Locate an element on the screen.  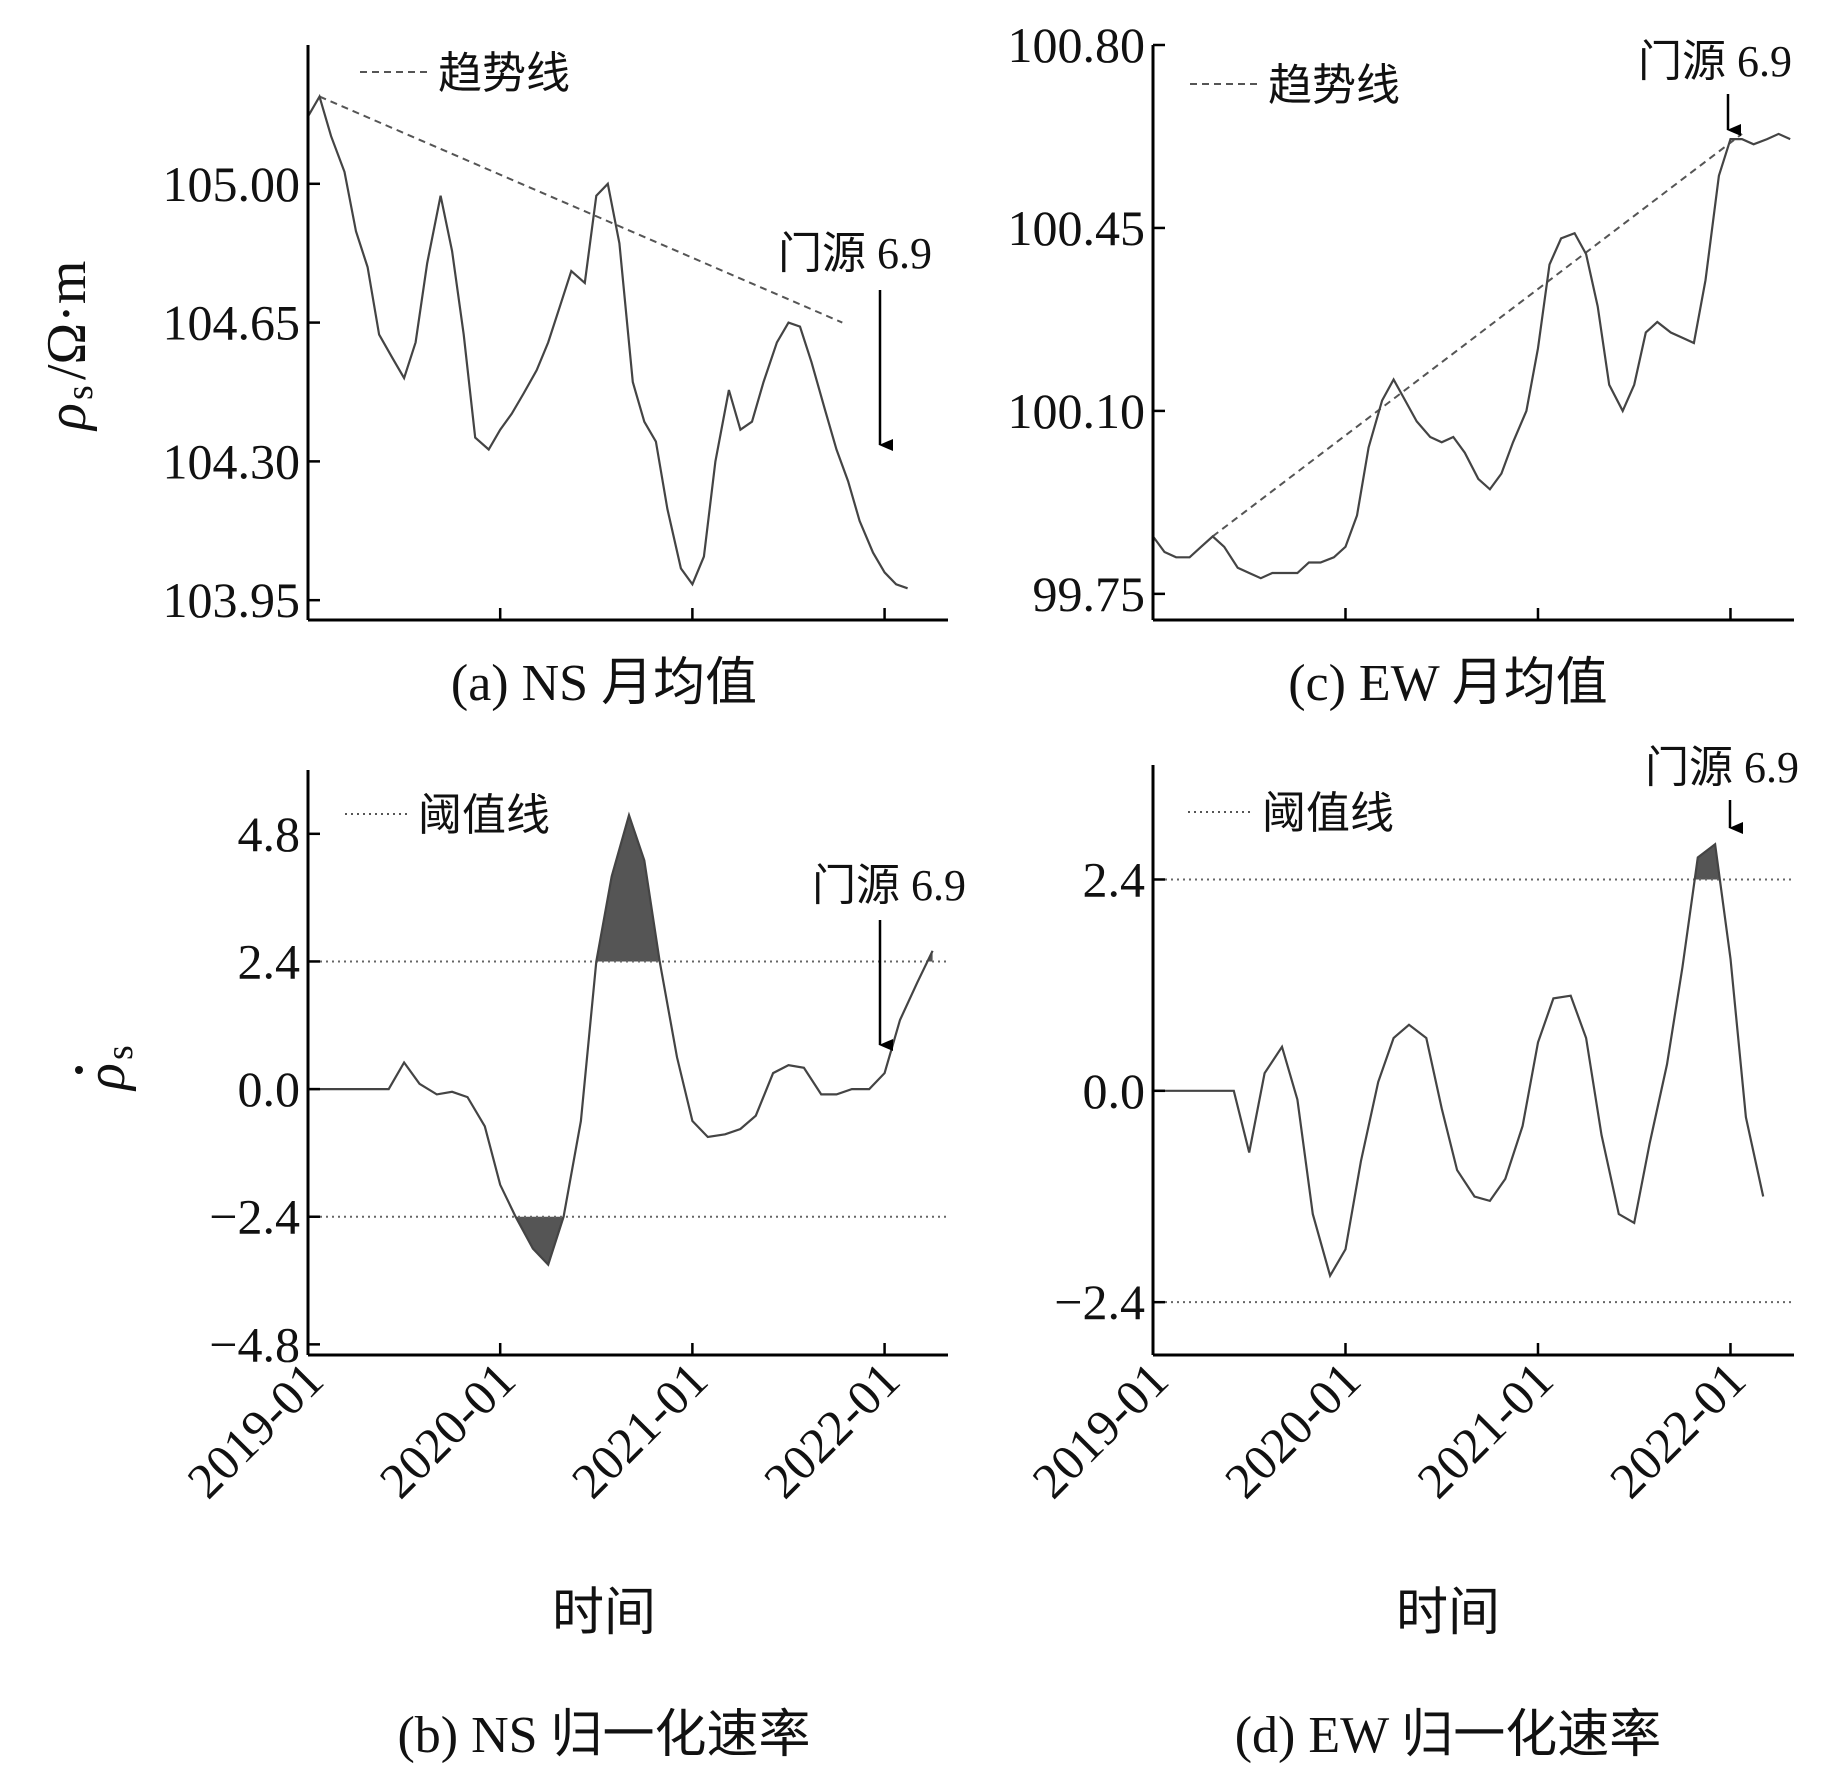
panel-c-series-line is located at coordinates (1471, 356).